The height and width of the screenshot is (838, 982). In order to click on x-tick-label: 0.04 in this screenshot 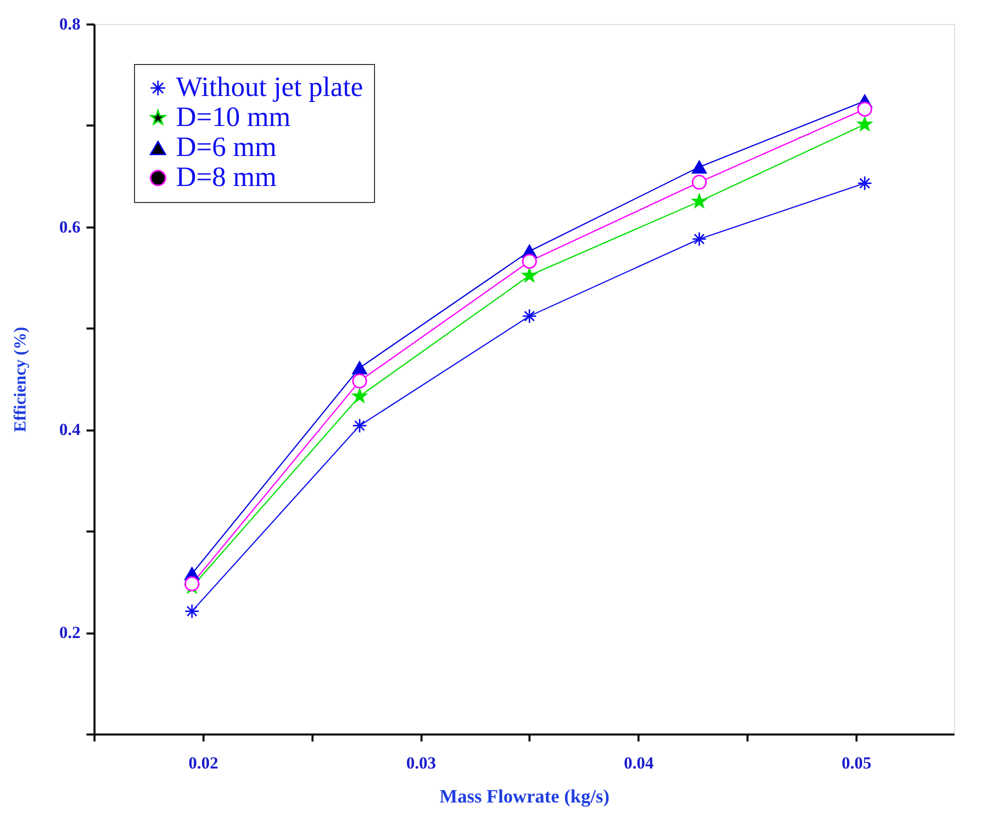, I will do `click(639, 763)`.